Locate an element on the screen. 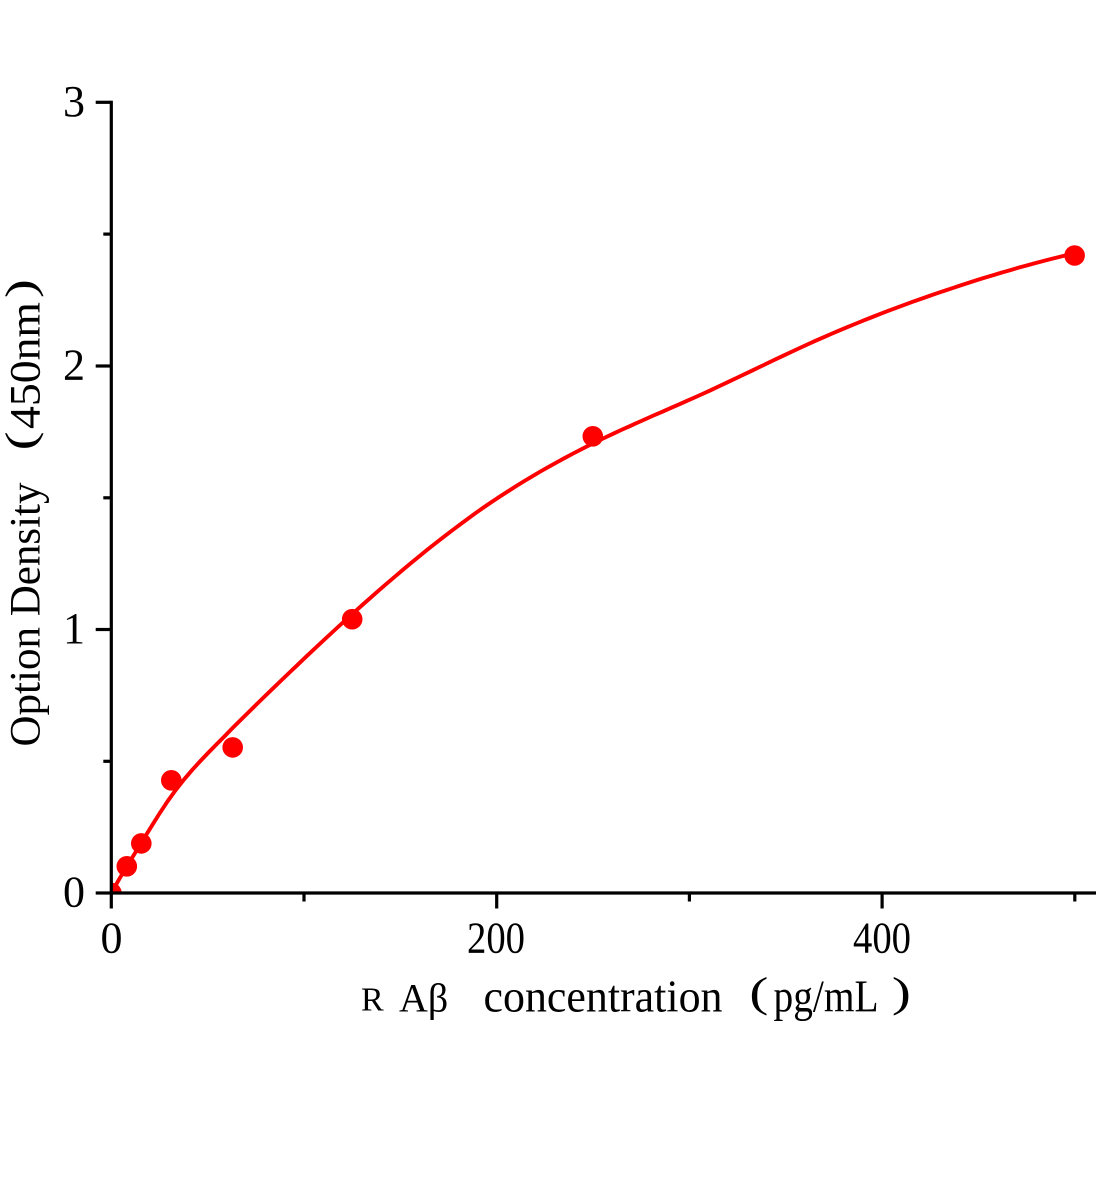 This screenshot has height=1200, width=1104. svg-text: Aβ is located at coordinates (423, 998).